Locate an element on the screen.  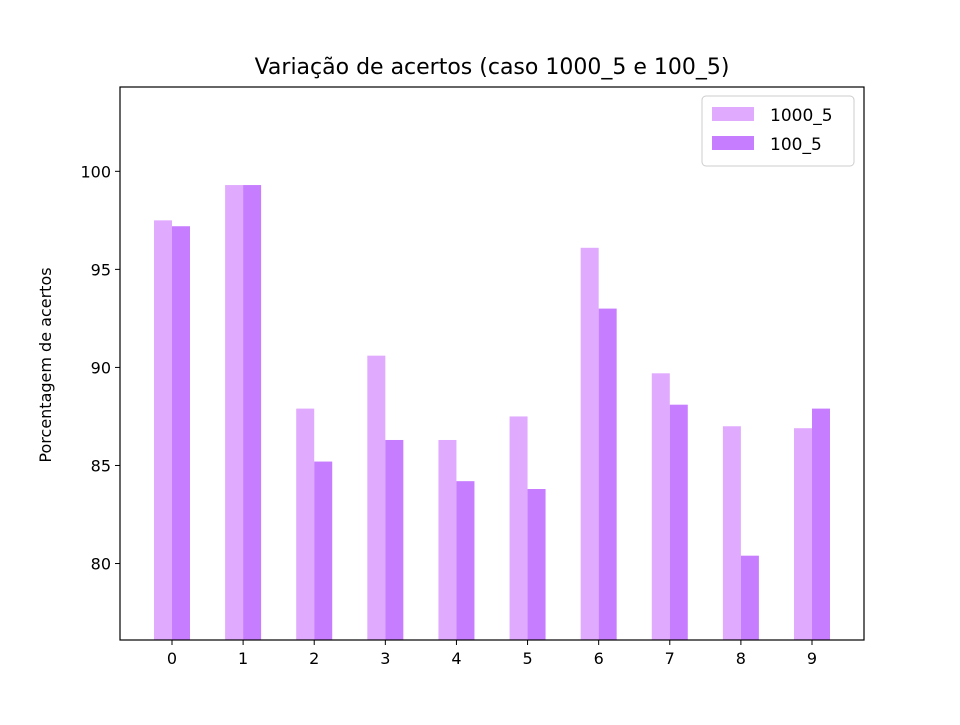
x-tick-label-8: 8 is located at coordinates (741, 658).